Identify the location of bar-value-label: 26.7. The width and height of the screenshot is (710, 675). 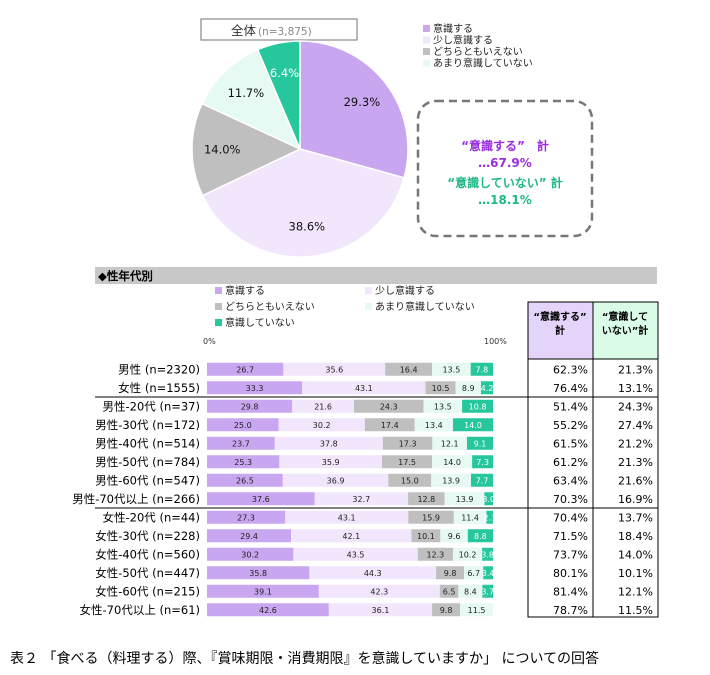
(245, 369).